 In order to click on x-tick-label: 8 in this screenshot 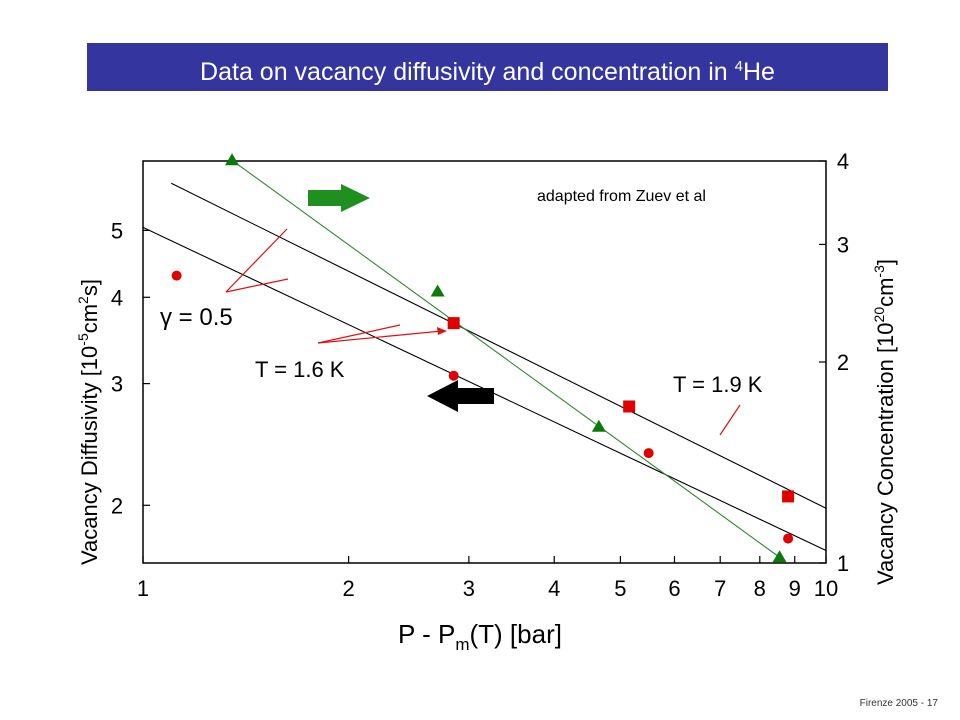, I will do `click(760, 588)`.